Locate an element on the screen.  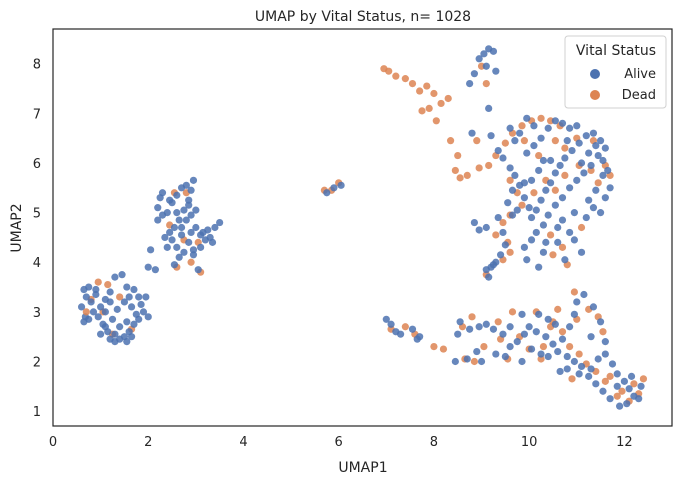
legend-label-alive: Alive is located at coordinates (640, 74).